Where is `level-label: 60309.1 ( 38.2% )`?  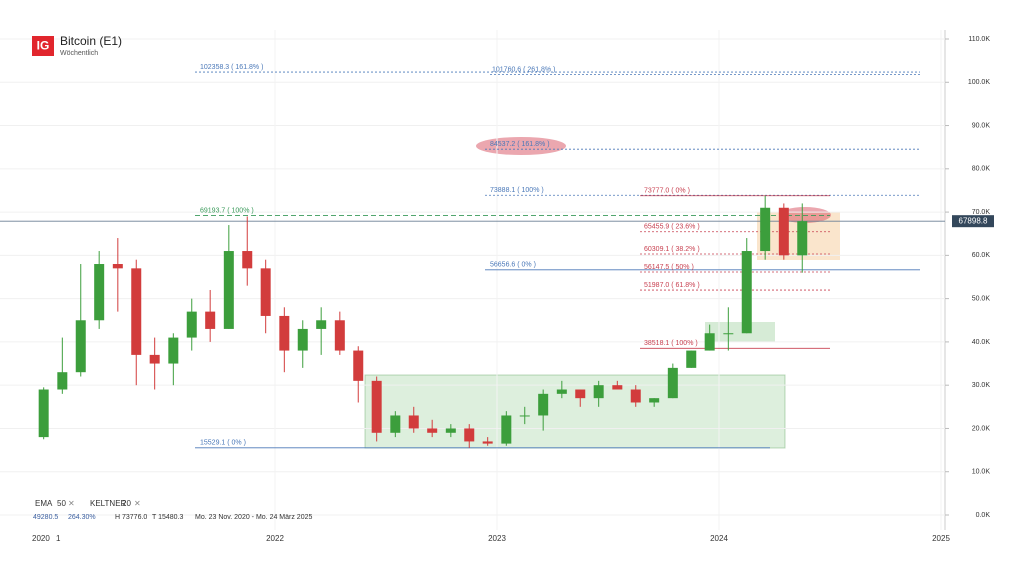
level-label: 60309.1 ( 38.2% ) is located at coordinates (672, 249).